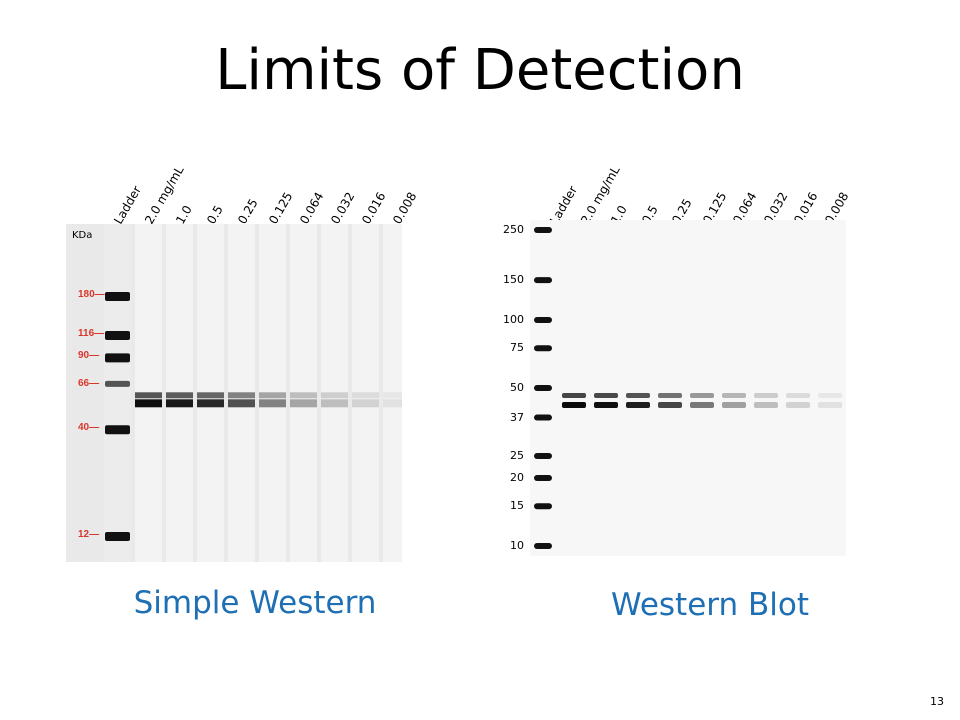 This screenshot has width=960, height=720. I want to click on mw-marker-label: 90—, so click(89, 356).